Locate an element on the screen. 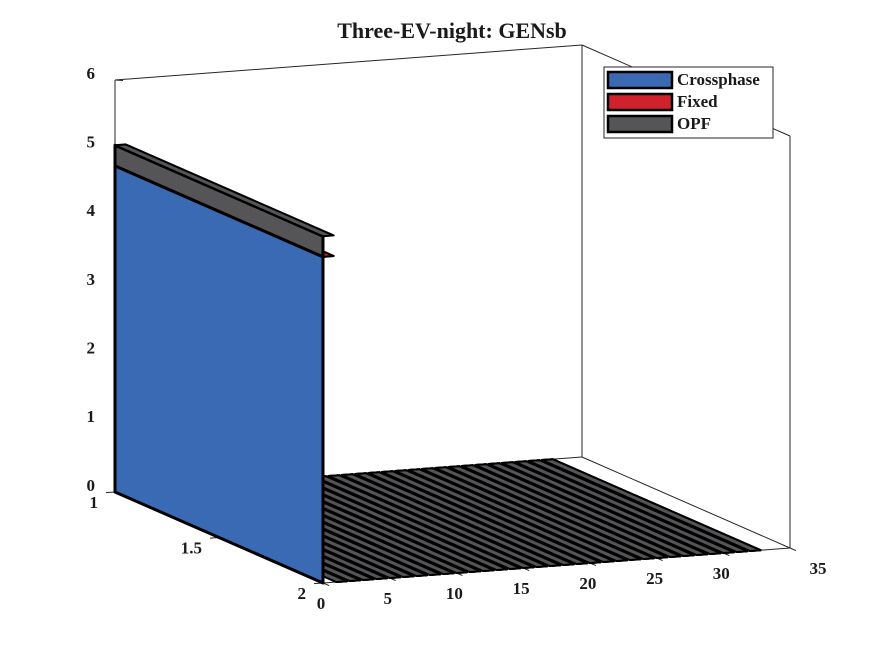 The width and height of the screenshot is (875, 656). z-tick-label: 3 is located at coordinates (91, 279).